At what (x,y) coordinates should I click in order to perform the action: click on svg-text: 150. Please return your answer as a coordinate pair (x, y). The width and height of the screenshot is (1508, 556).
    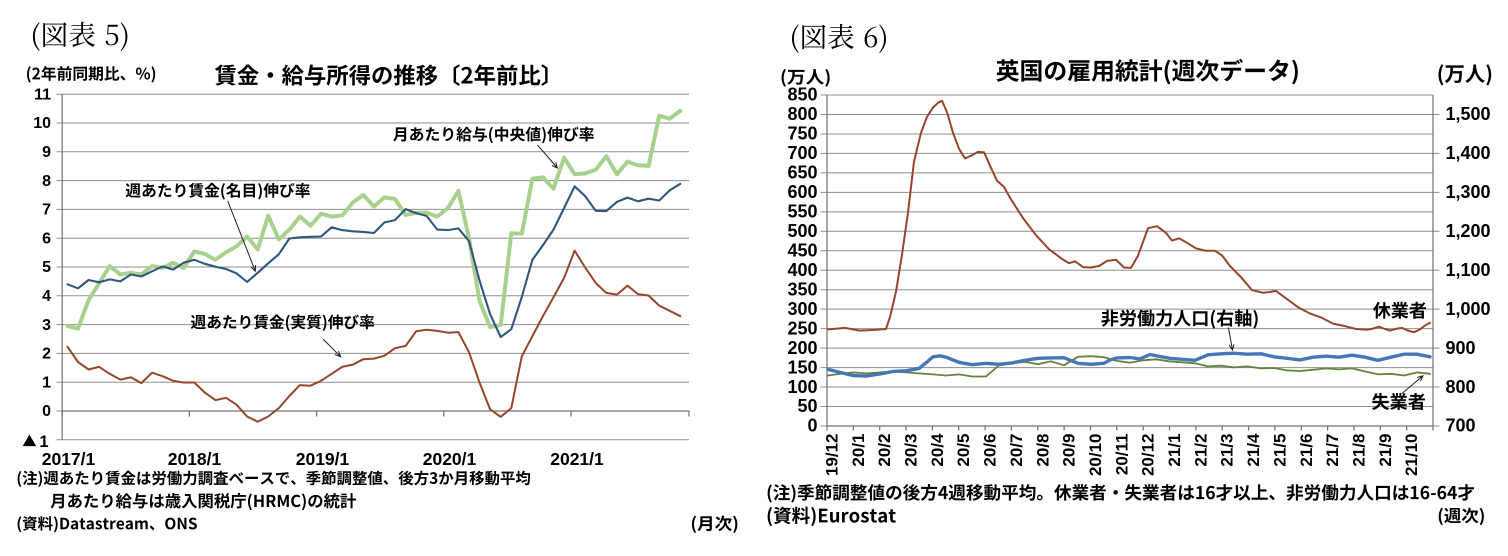
    Looking at the image, I should click on (802, 367).